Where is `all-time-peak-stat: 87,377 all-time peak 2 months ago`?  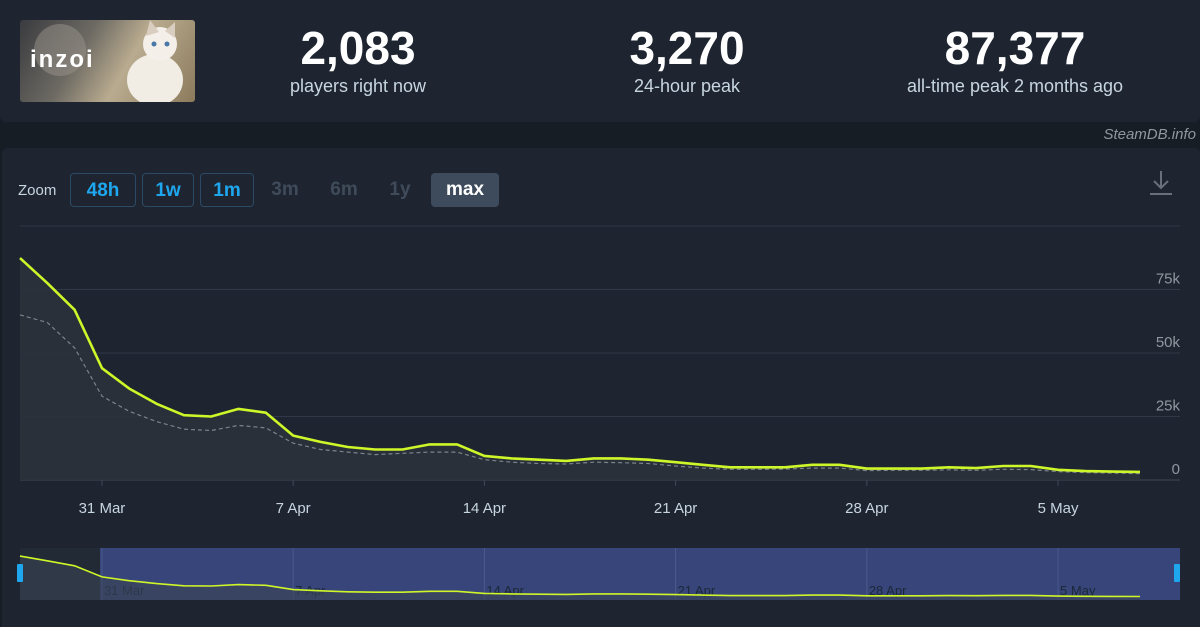 all-time-peak-stat: 87,377 all-time peak 2 months ago is located at coordinates (1015, 59).